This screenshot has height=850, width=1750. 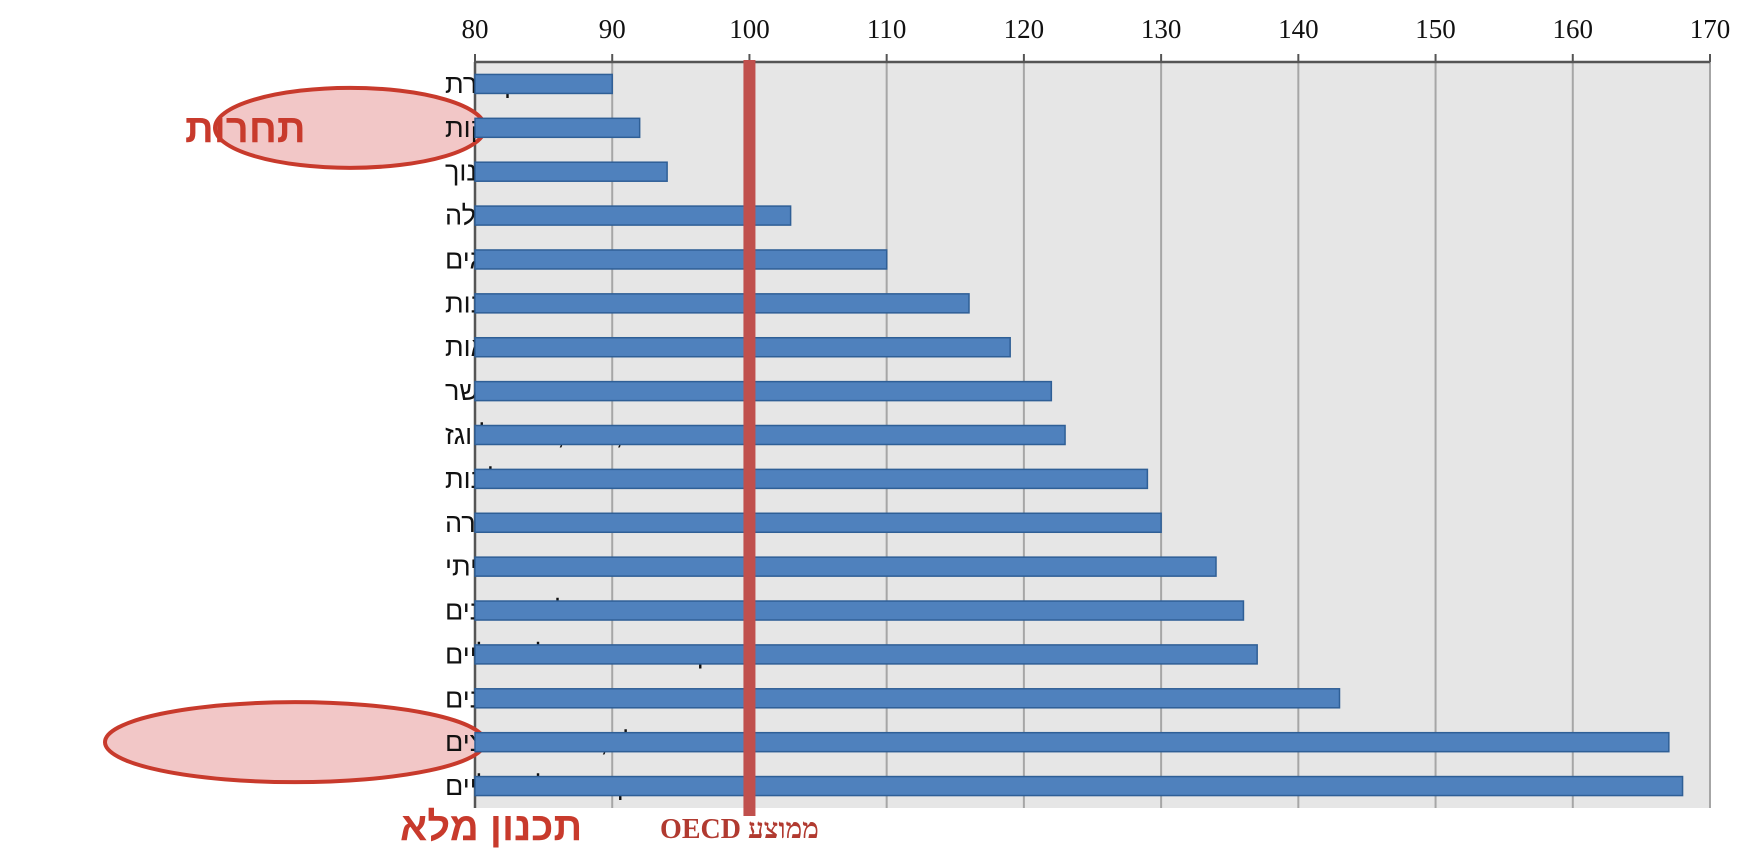 What do you see at coordinates (1710, 29) in the screenshot?
I see `x-tick-label: 170` at bounding box center [1710, 29].